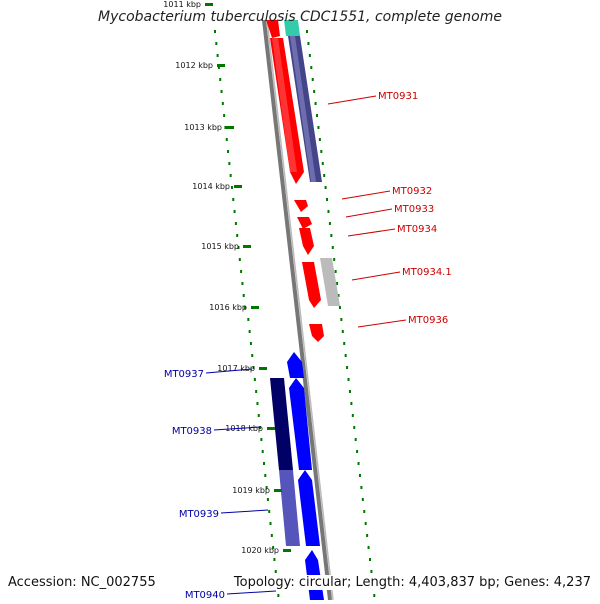 Image resolution: width=600 pixels, height=604 pixels. I want to click on gene-block-navy, so click(281, 424).